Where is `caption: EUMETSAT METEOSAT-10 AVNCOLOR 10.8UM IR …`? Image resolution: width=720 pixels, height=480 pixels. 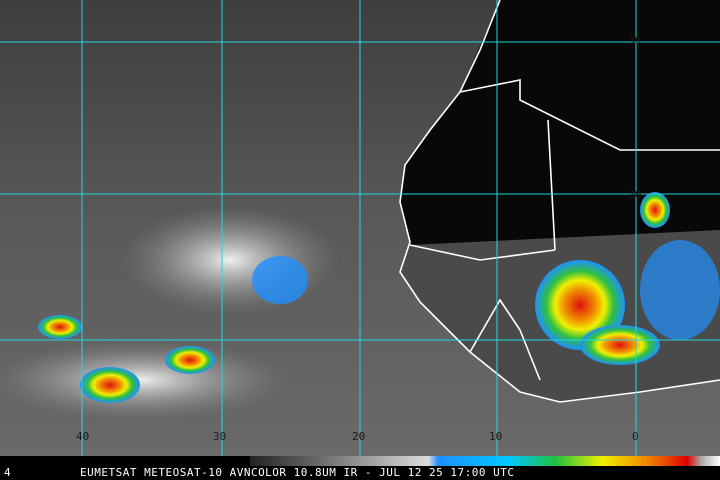
caption: EUMETSAT METEOSAT-10 AVNCOLOR 10.8UM IR … is located at coordinates (297, 472).